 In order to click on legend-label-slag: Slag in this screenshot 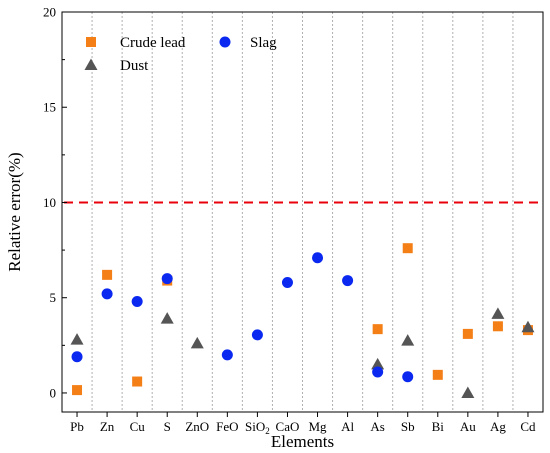, I will do `click(263, 43)`.